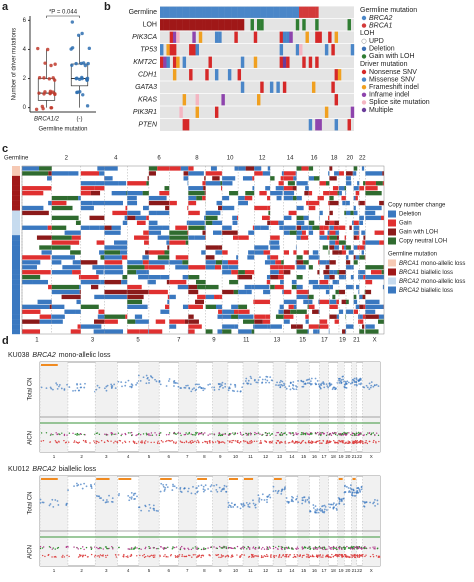  Describe the element at coordinates (81, 456) in the screenshot. I see `chrom-label: 2` at that location.